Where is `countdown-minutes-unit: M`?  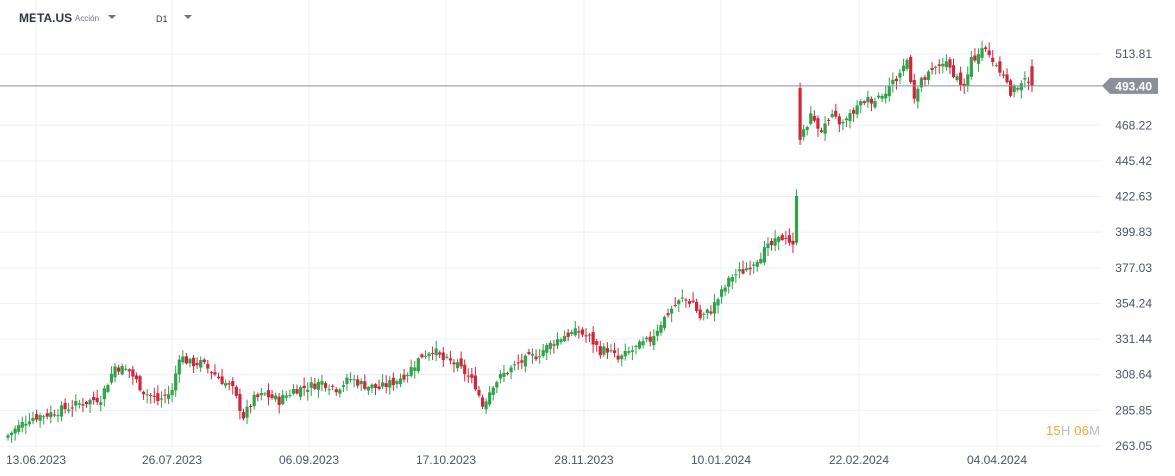
countdown-minutes-unit: M is located at coordinates (1095, 430).